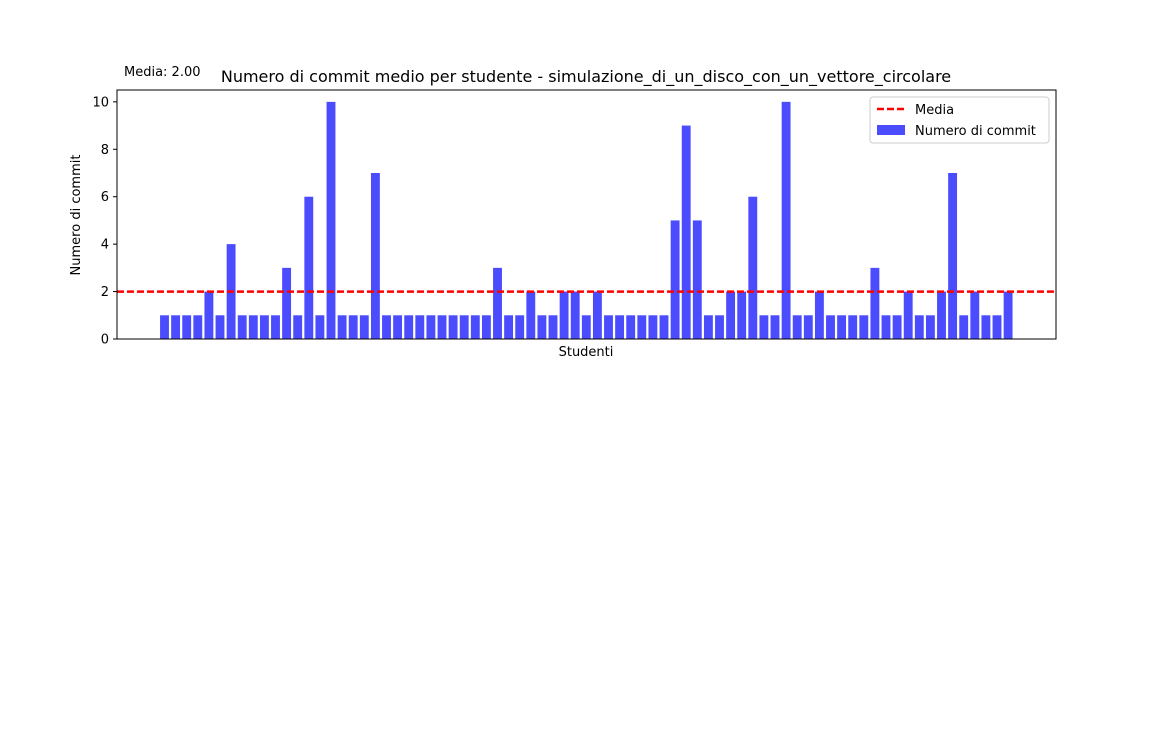 Image resolution: width=1173 pixels, height=754 pixels. I want to click on y-axis-label: Numero di commit, so click(76, 215).